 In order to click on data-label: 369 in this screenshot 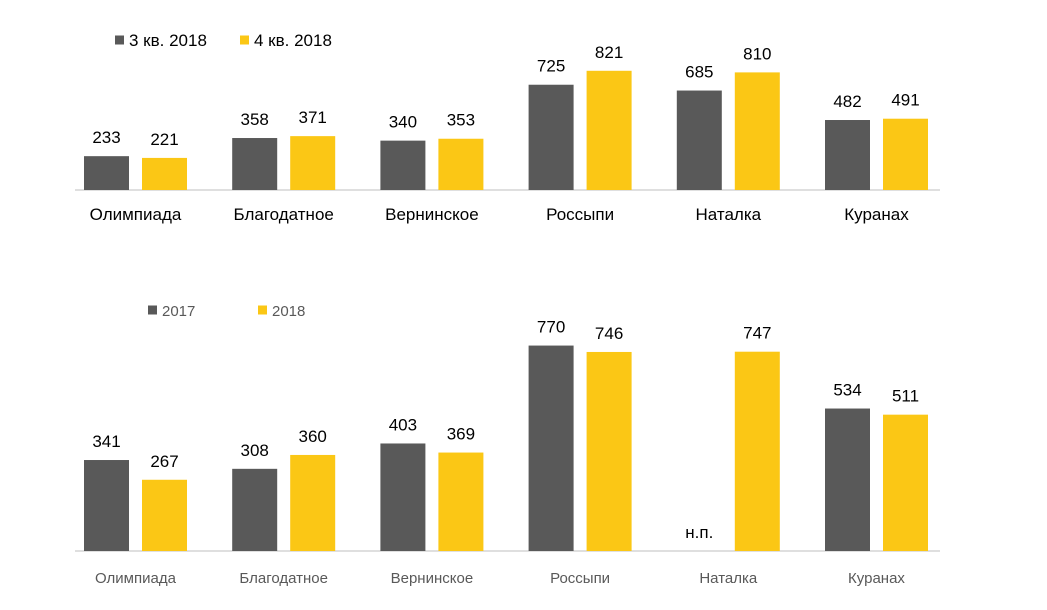, I will do `click(461, 434)`.